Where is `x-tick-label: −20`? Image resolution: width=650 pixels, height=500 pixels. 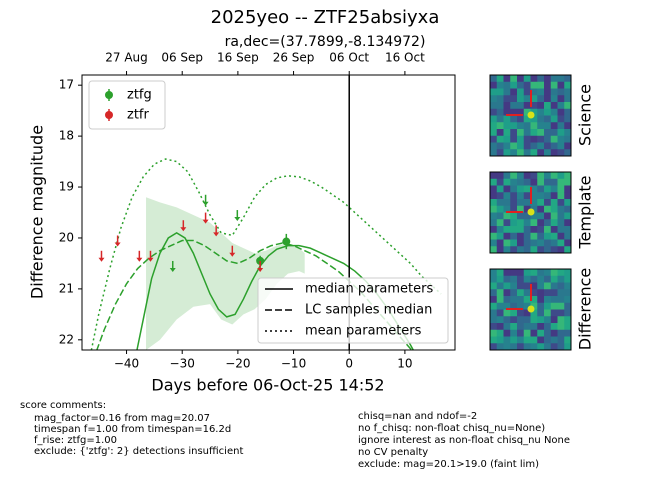
x-tick-label: −20 is located at coordinates (237, 364).